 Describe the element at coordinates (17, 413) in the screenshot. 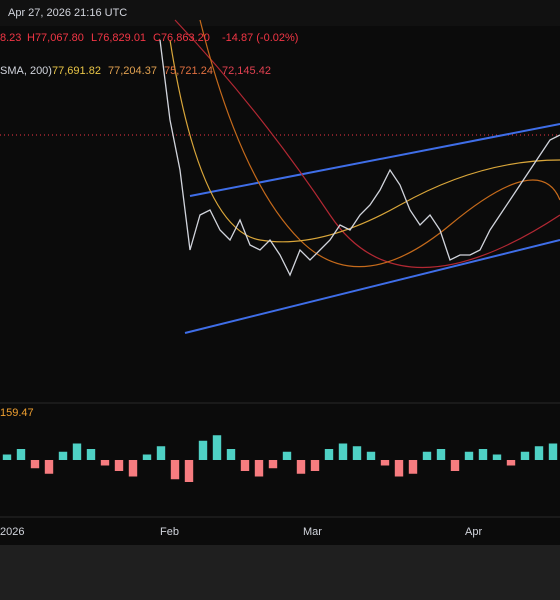

I see `oscillator-label: 159.47` at that location.